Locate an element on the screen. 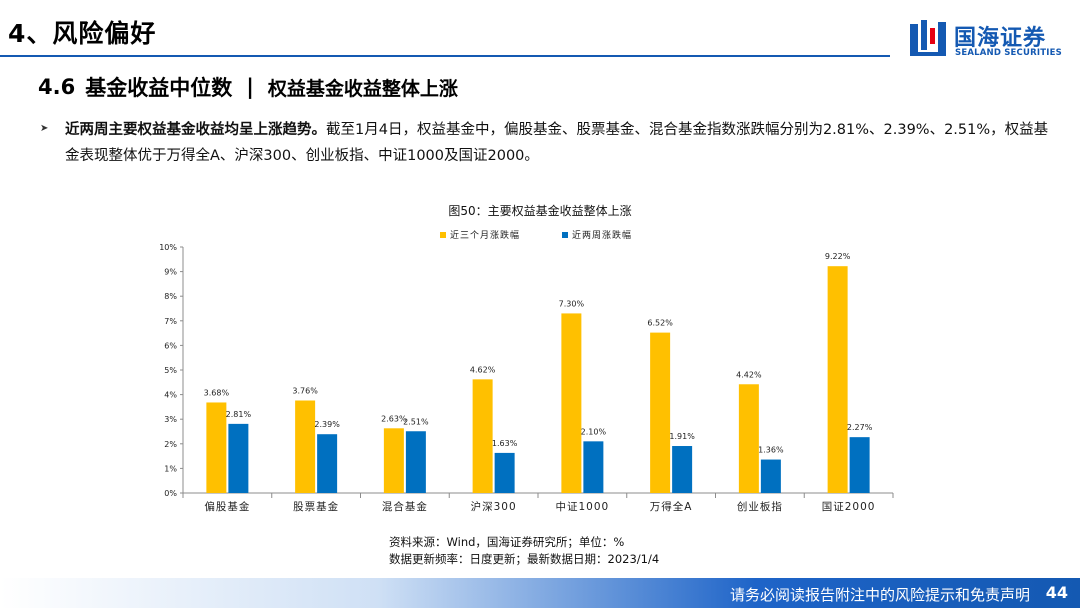 The image size is (1080, 608). footer-bar: 请务必阅读报告附注中的风险提示和免责声明 44 is located at coordinates (540, 593).